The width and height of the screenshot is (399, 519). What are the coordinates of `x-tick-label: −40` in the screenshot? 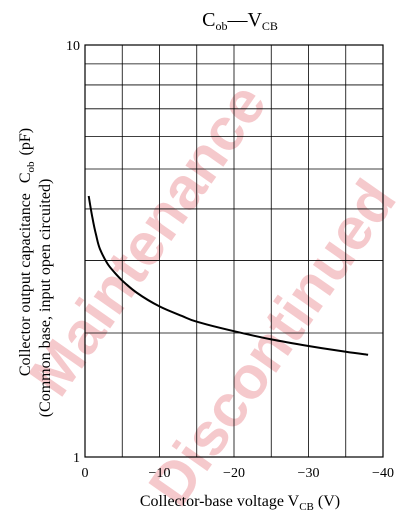 It's located at (383, 473).